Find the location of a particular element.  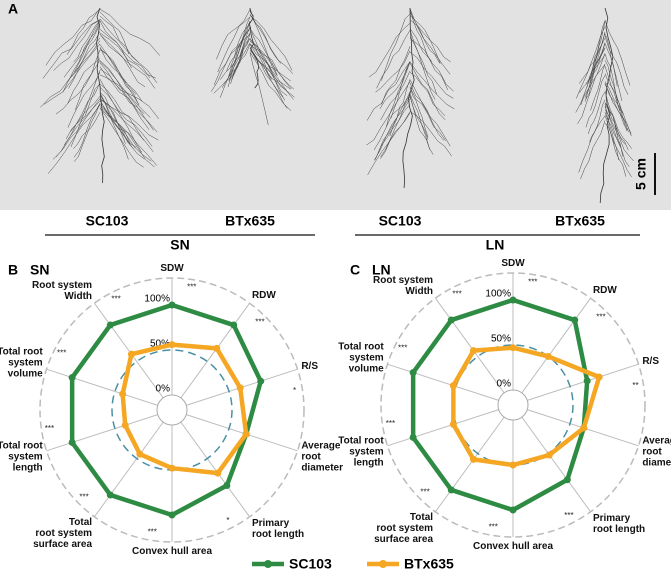

legend-marker is located at coordinates (383, 564).